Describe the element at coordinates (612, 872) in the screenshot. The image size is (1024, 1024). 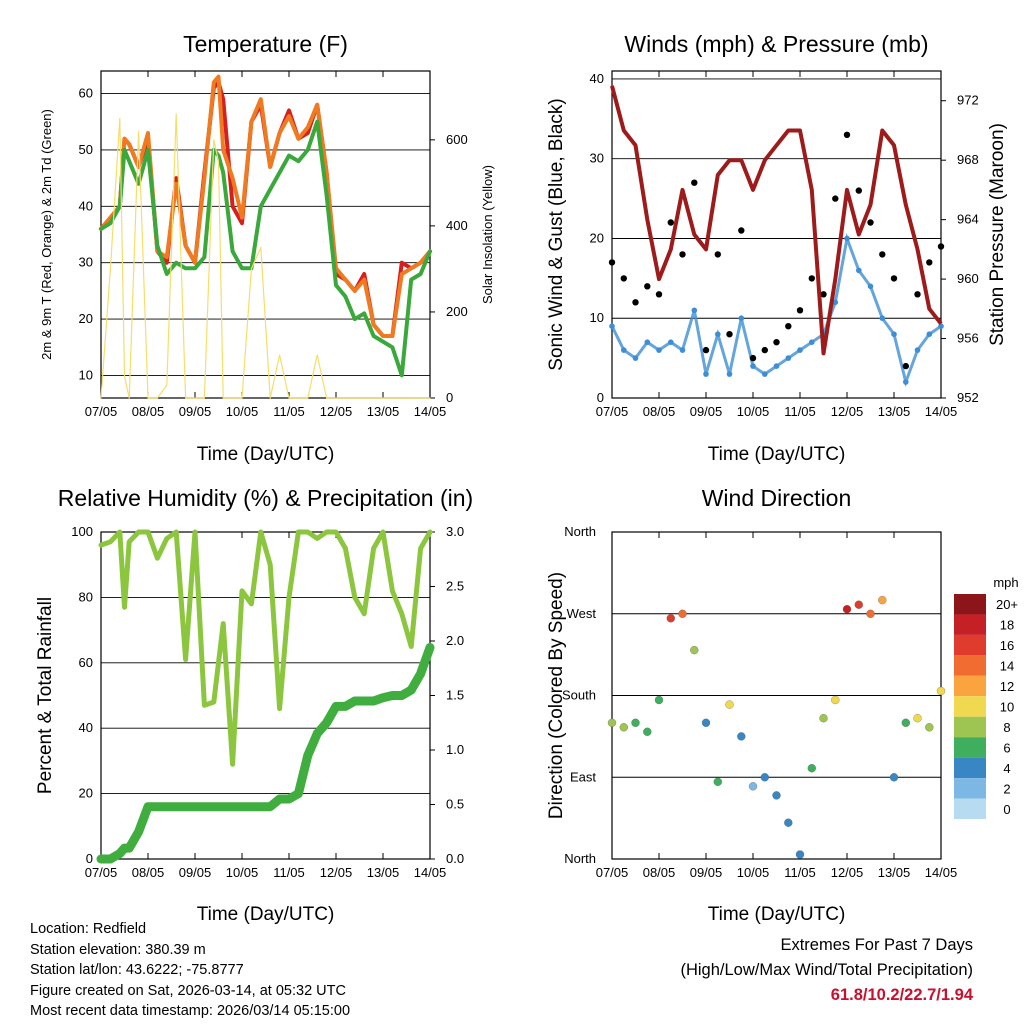
I see `chart-4-xtick-label: 07/05` at that location.